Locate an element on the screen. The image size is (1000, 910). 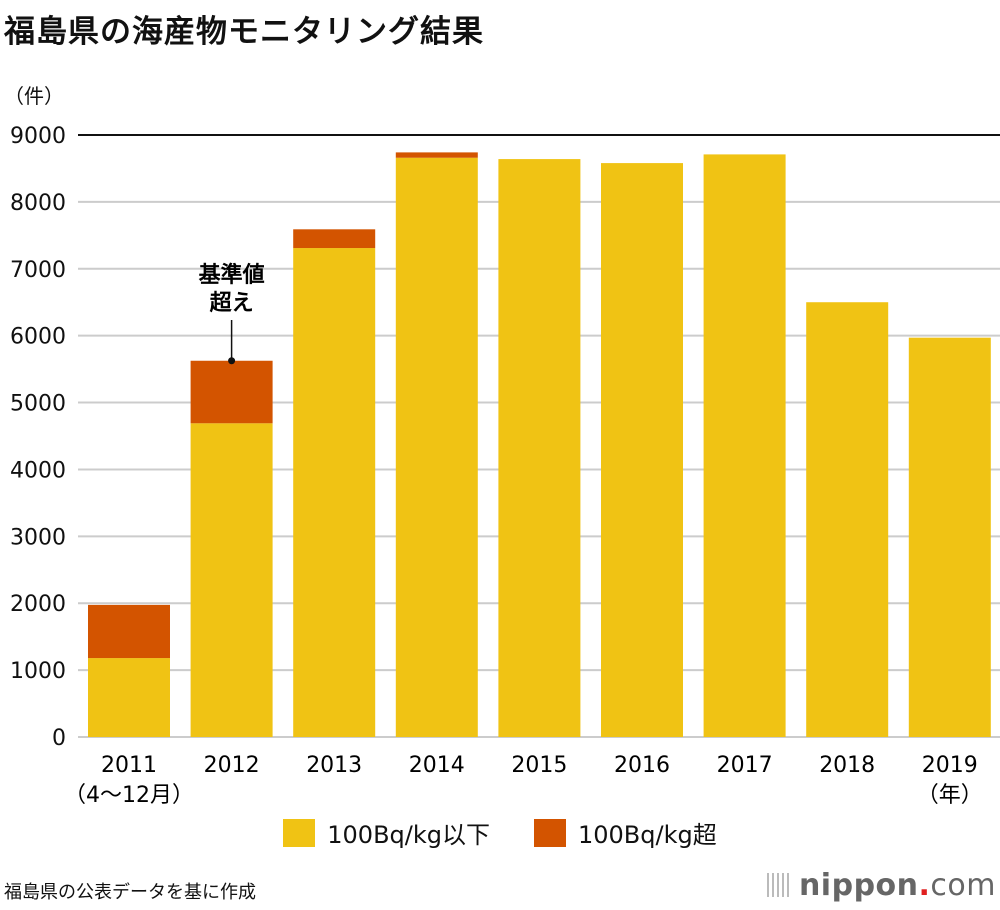
x-tick-label: 2017 is located at coordinates (745, 765).